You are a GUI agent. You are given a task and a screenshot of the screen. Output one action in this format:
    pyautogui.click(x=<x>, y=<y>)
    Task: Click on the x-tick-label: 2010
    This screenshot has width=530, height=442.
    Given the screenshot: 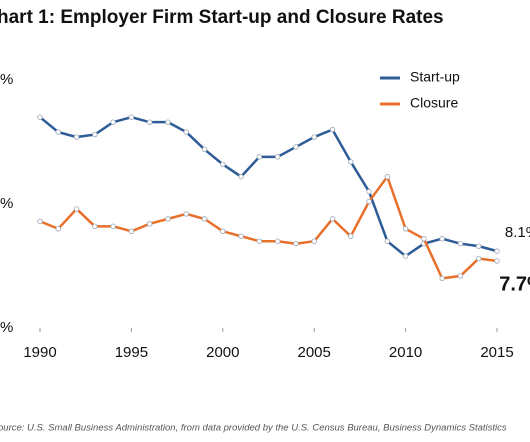 What is the action you would take?
    pyautogui.click(x=405, y=352)
    